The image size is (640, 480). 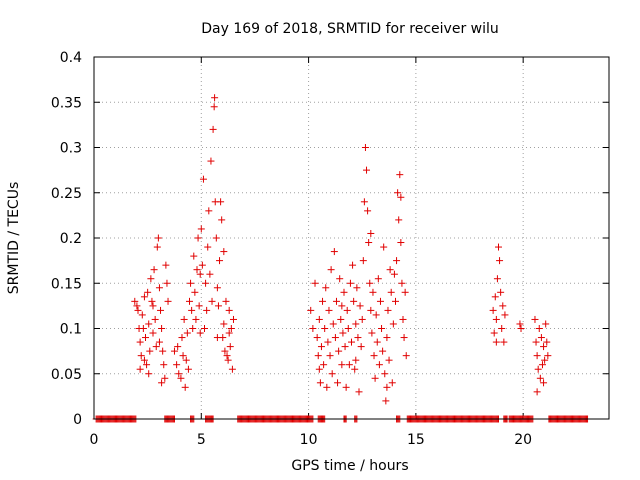 What do you see at coordinates (66, 239) in the screenshot?
I see `y-tick-labels: 0 0.05 0.1 0.15 0.2 0.25 0.3 0.35 0.4` at bounding box center [66, 239].